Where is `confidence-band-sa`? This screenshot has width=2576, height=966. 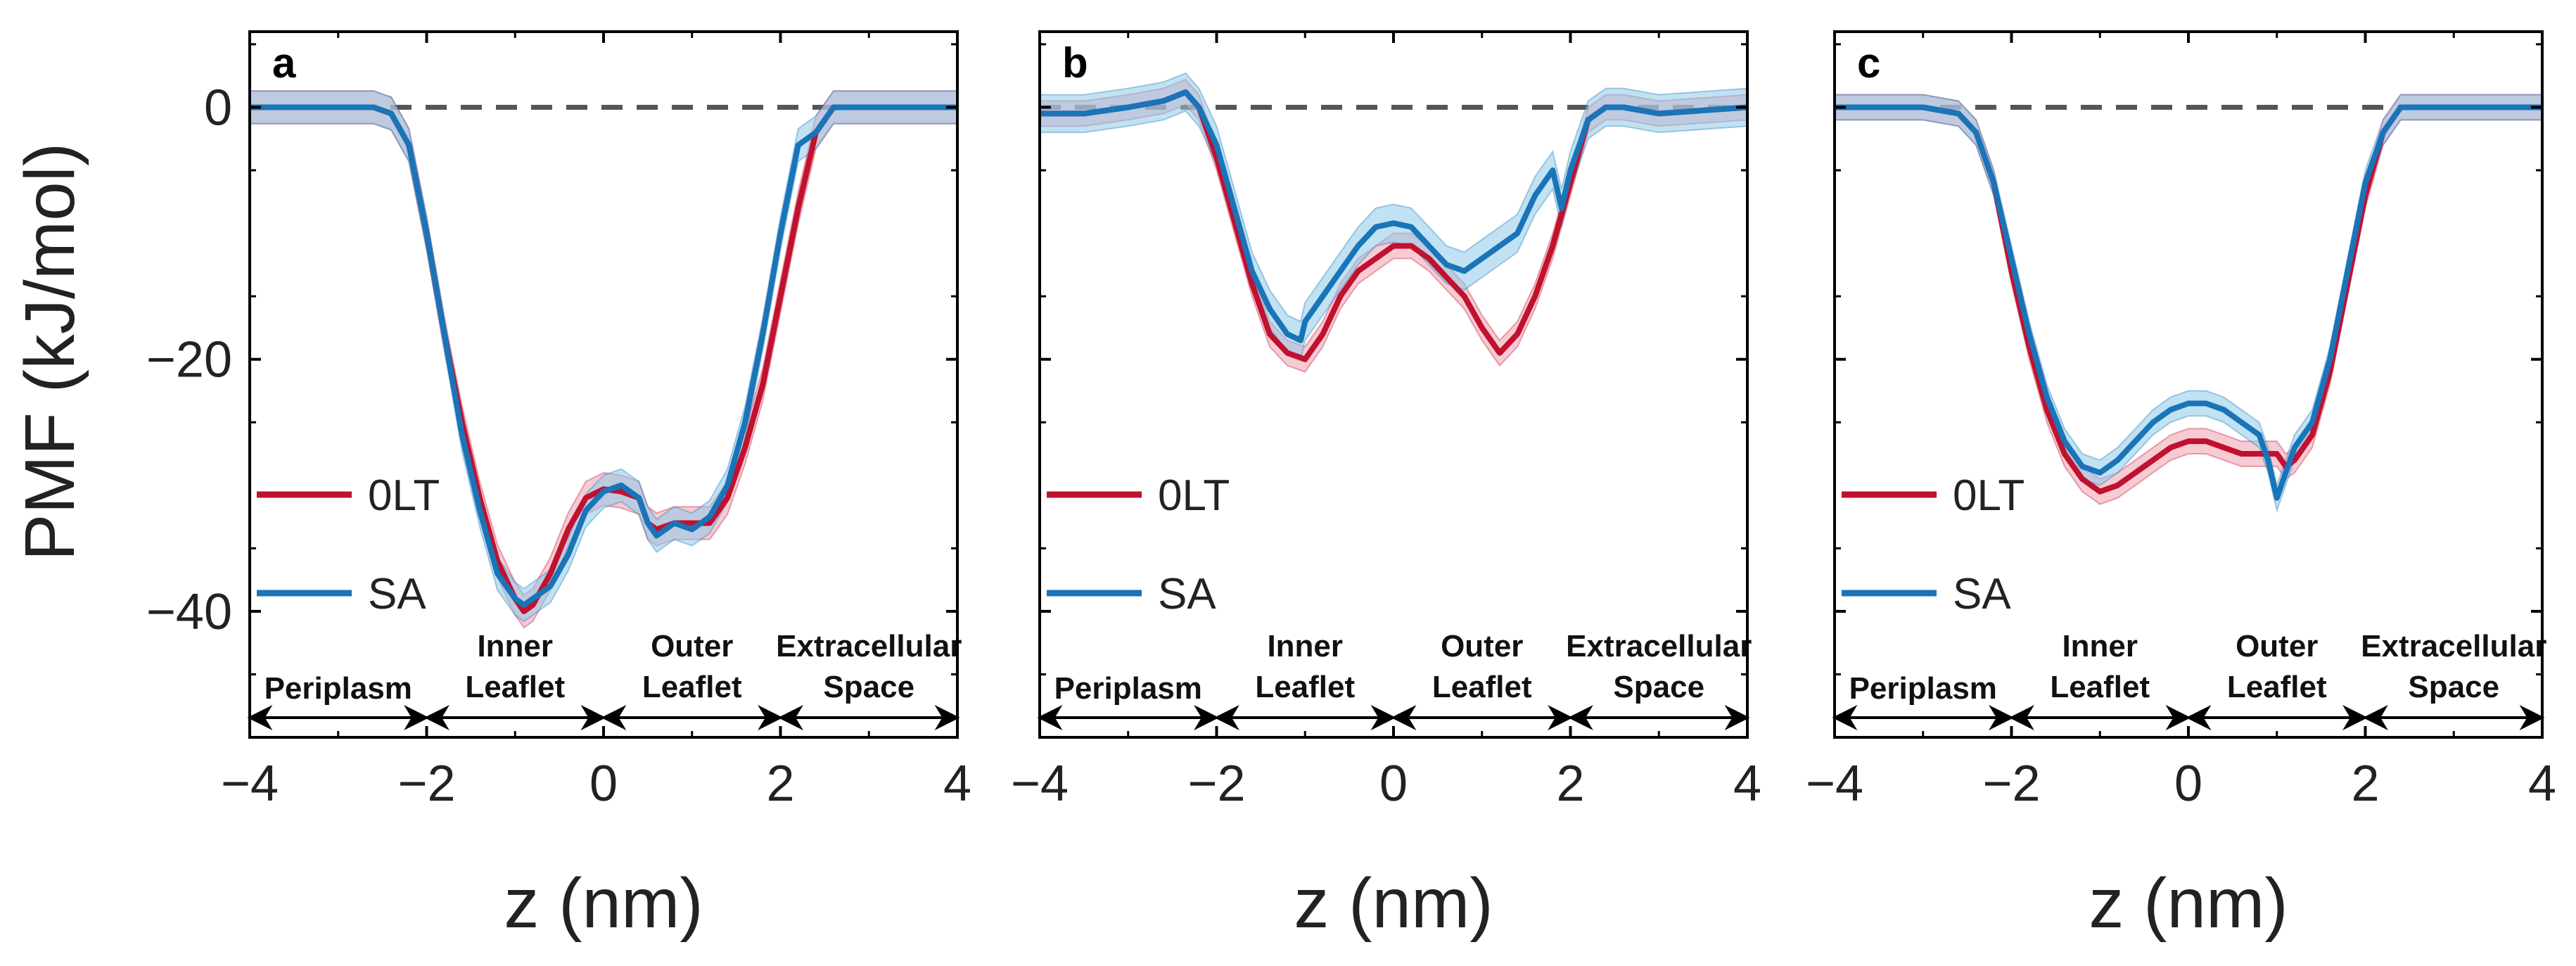 confidence-band-sa is located at coordinates (1393, 216).